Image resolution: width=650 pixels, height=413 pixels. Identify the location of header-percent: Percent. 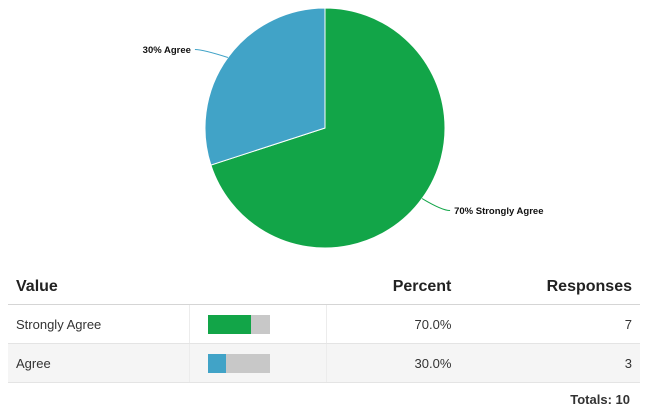
(393, 286).